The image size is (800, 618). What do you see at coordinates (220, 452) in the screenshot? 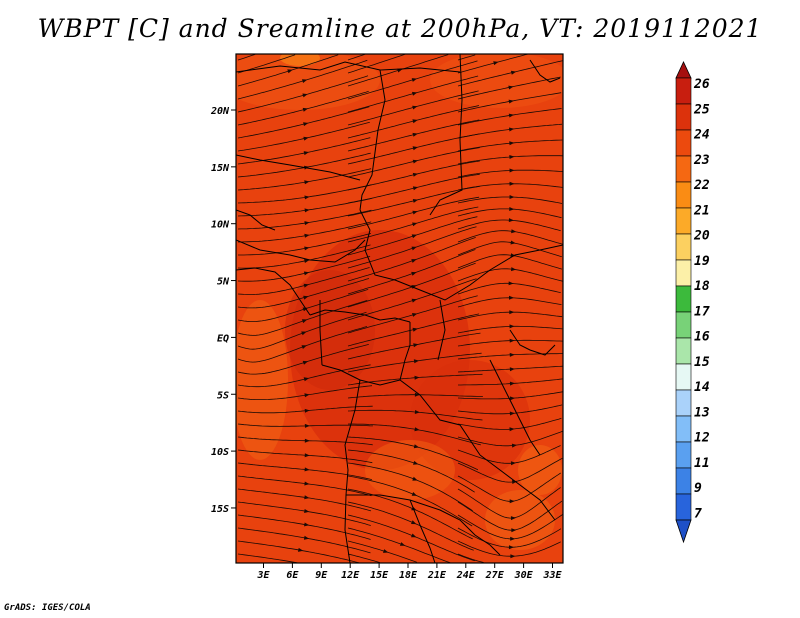
I see `lat-tick-label: 10S` at bounding box center [220, 452].